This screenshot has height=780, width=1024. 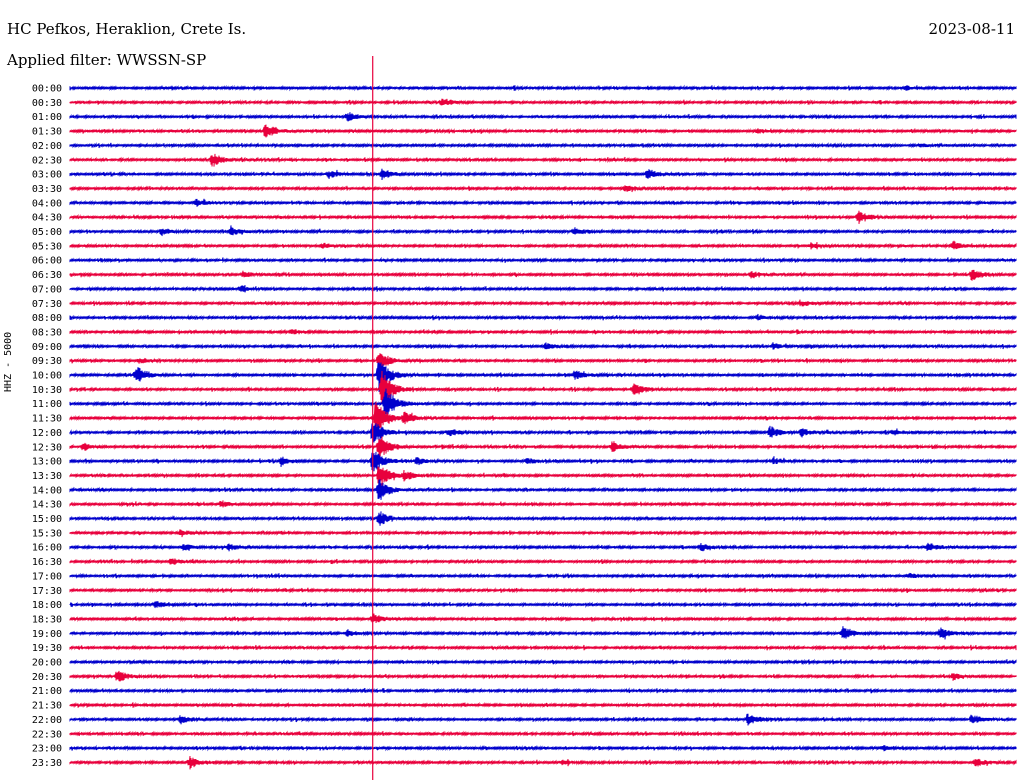 I want to click on row-time-label: 21:00, so click(x=47, y=691).